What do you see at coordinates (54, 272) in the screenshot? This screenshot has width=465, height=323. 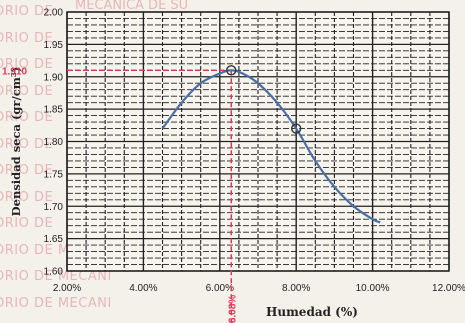 I see `y-tick-label: 1.60` at bounding box center [54, 272].